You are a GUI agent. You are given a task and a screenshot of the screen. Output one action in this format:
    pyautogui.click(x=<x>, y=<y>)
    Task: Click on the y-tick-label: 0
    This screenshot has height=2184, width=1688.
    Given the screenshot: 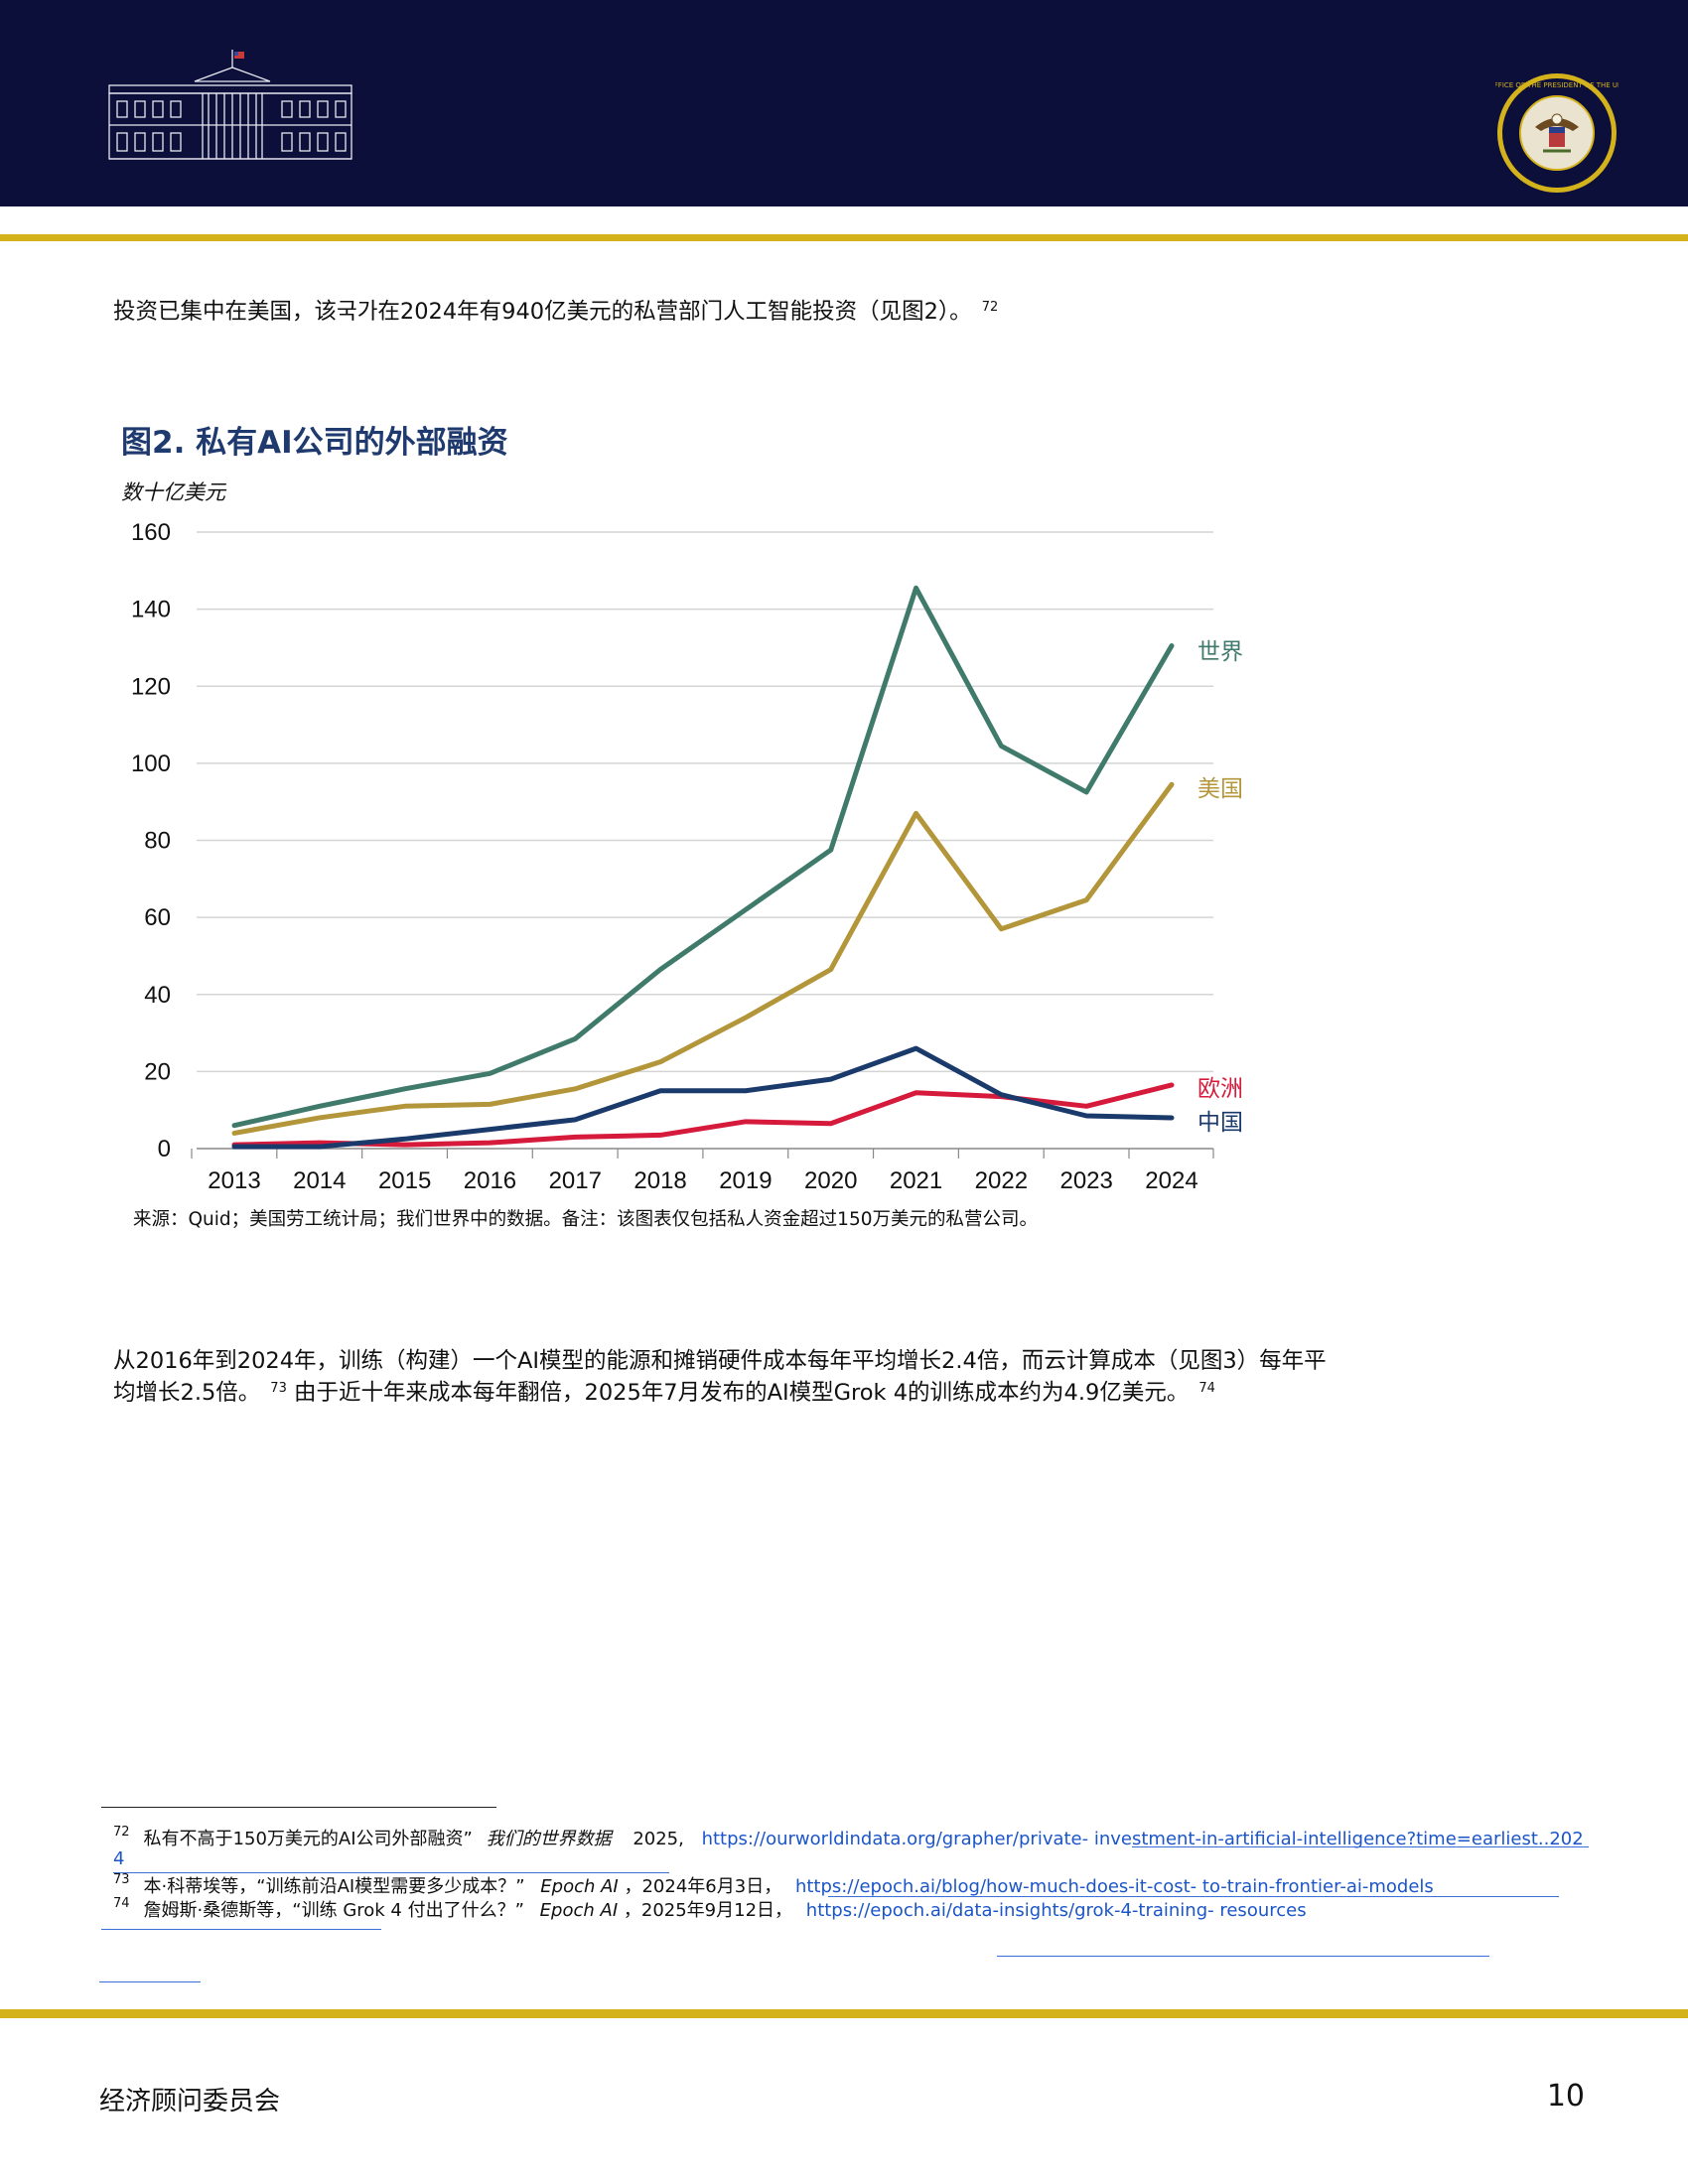 What is the action you would take?
    pyautogui.click(x=164, y=1149)
    